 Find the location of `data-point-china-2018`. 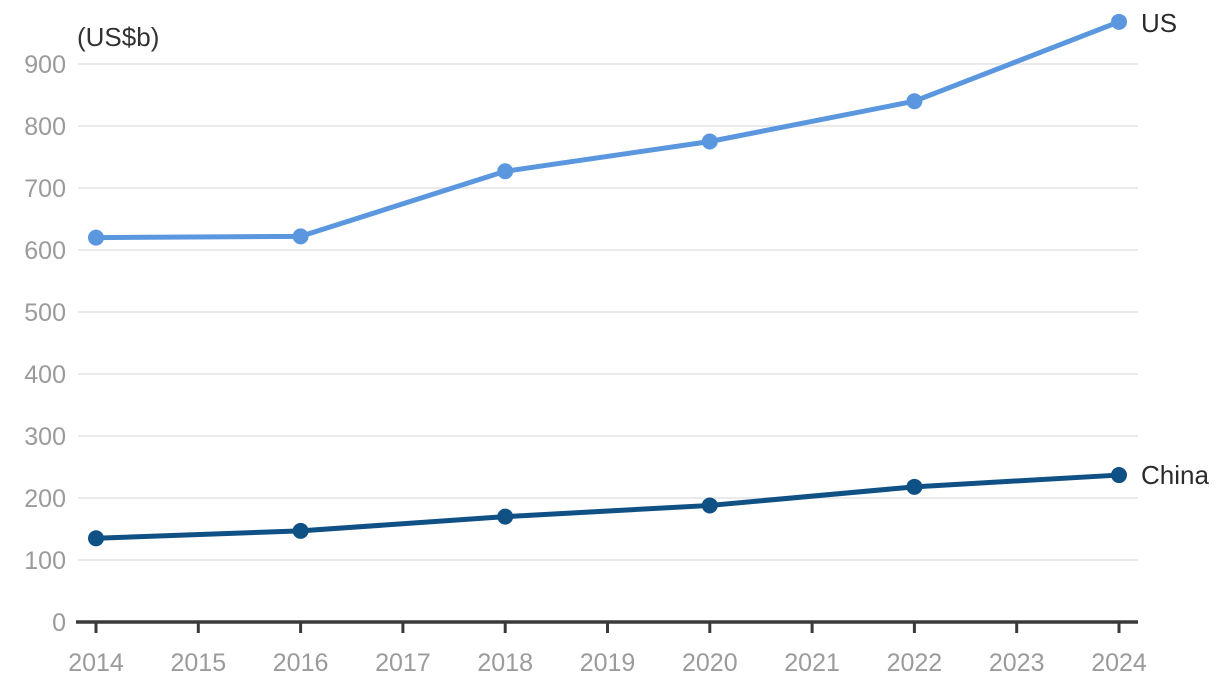

data-point-china-2018 is located at coordinates (505, 516).